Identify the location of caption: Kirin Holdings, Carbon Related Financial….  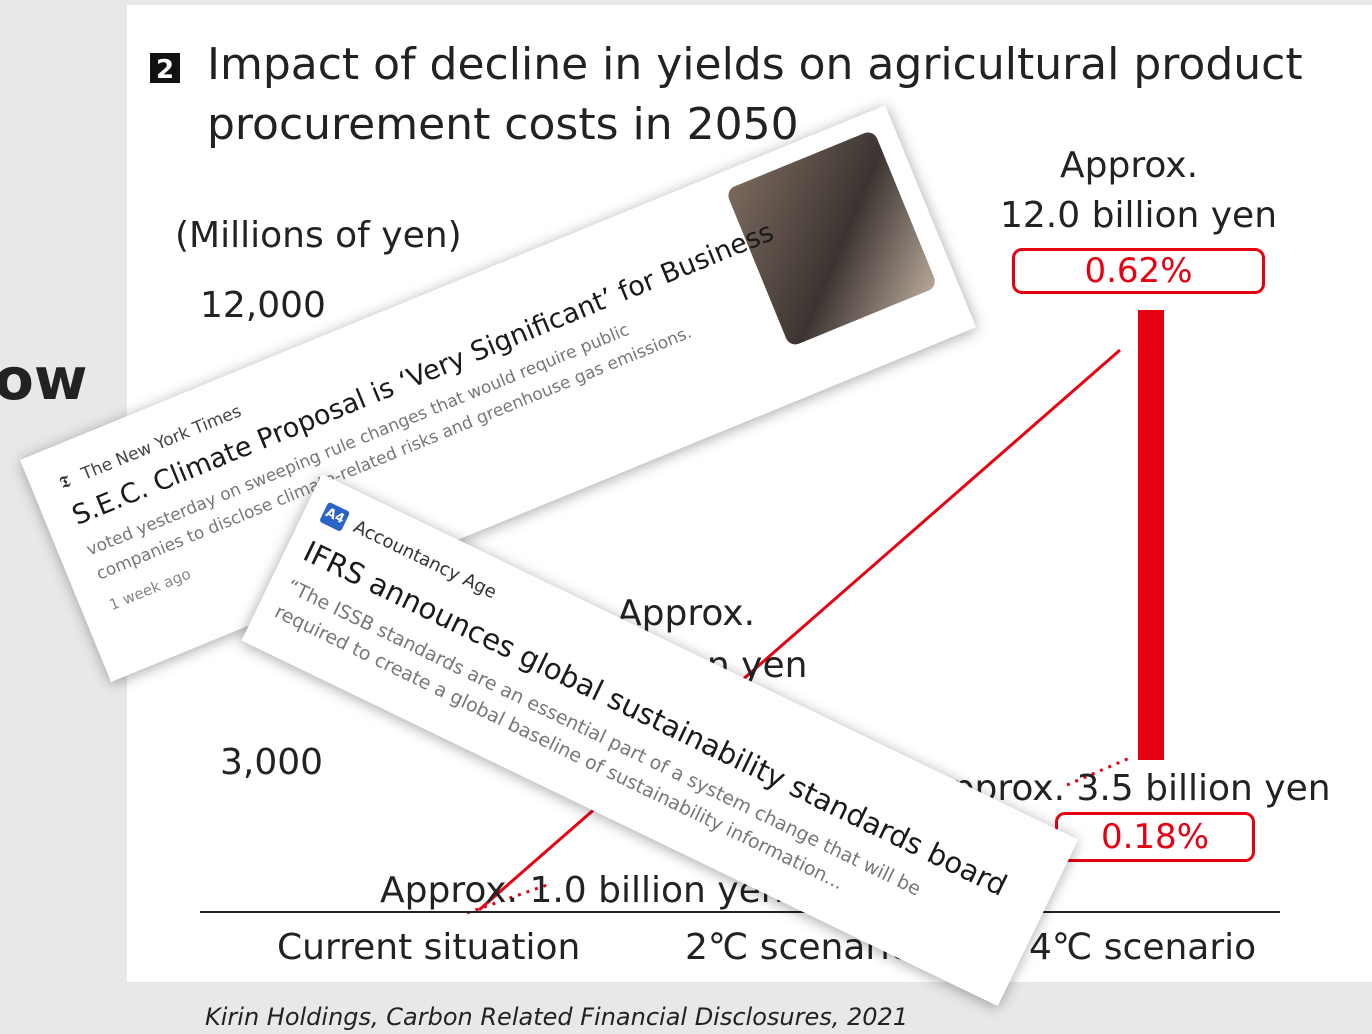
(557, 1017).